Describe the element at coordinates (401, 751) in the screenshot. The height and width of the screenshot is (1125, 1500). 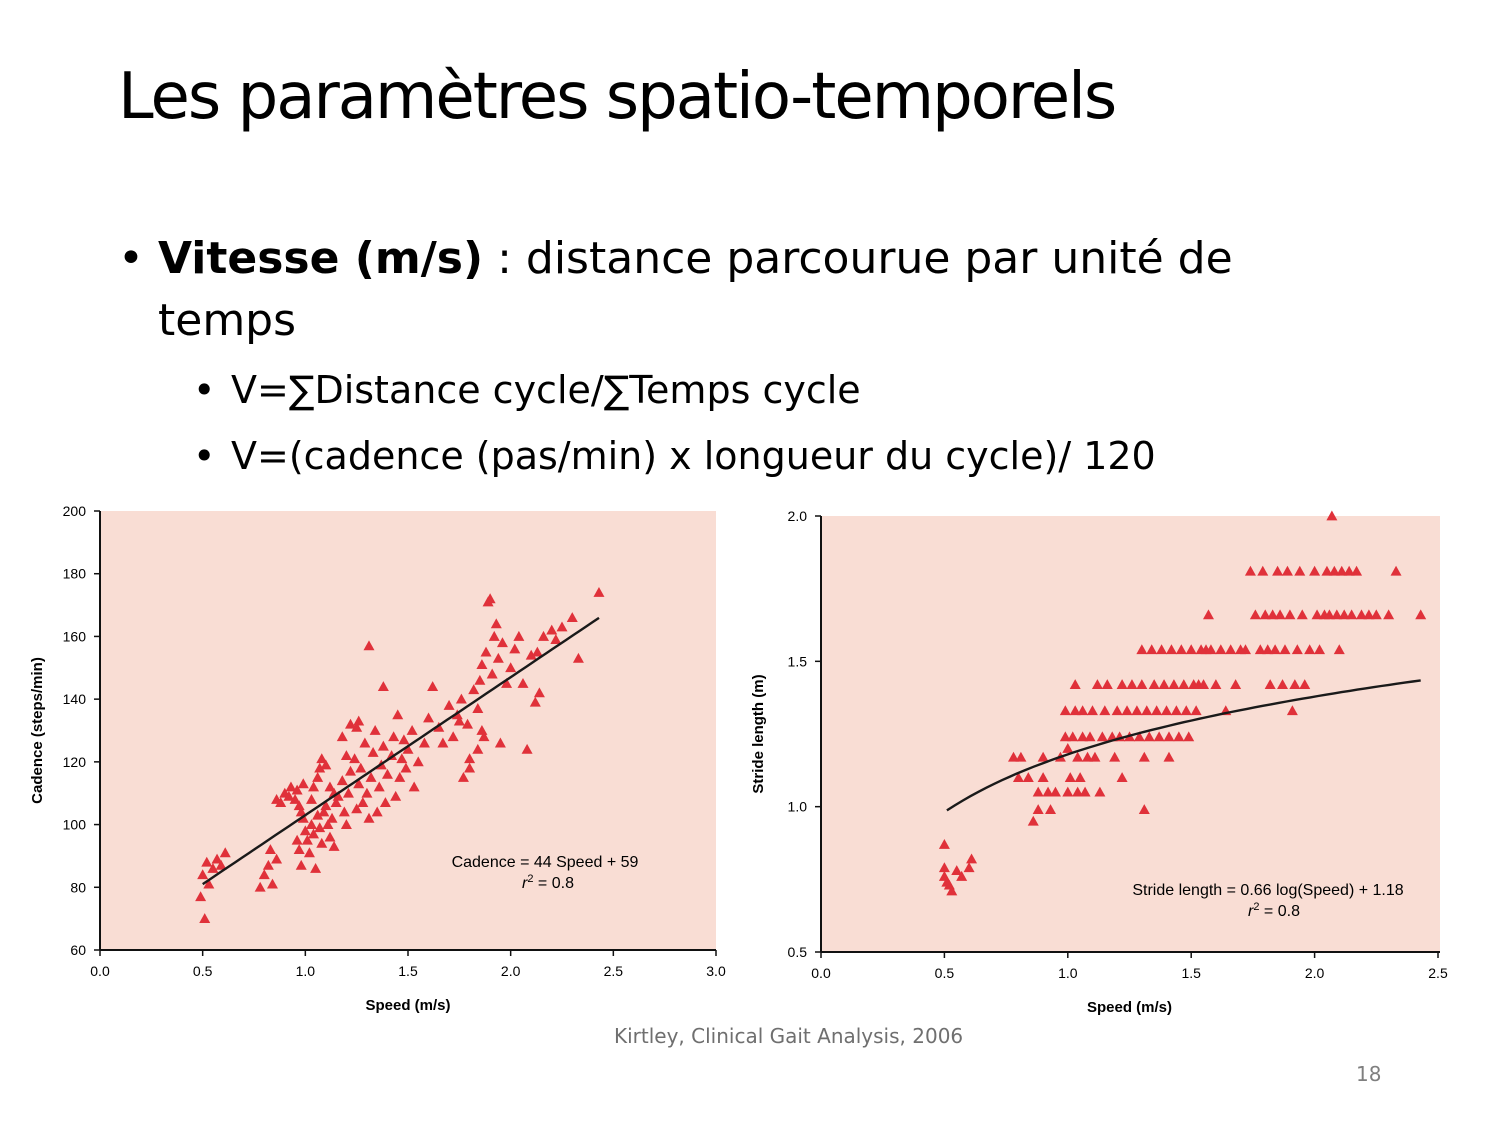
I see `regression-line` at that location.